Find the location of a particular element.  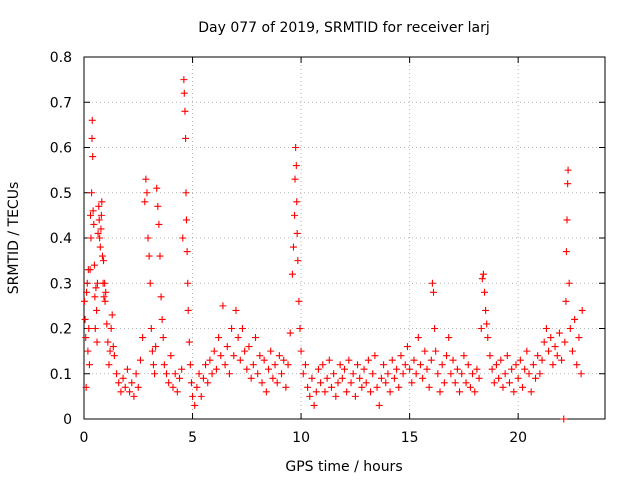

y-tick-label: 0 is located at coordinates (67, 420).